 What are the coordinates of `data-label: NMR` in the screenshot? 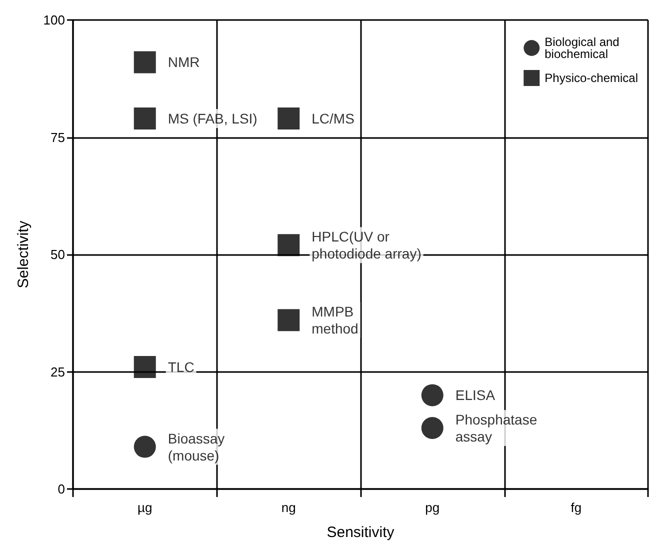 It's located at (184, 62).